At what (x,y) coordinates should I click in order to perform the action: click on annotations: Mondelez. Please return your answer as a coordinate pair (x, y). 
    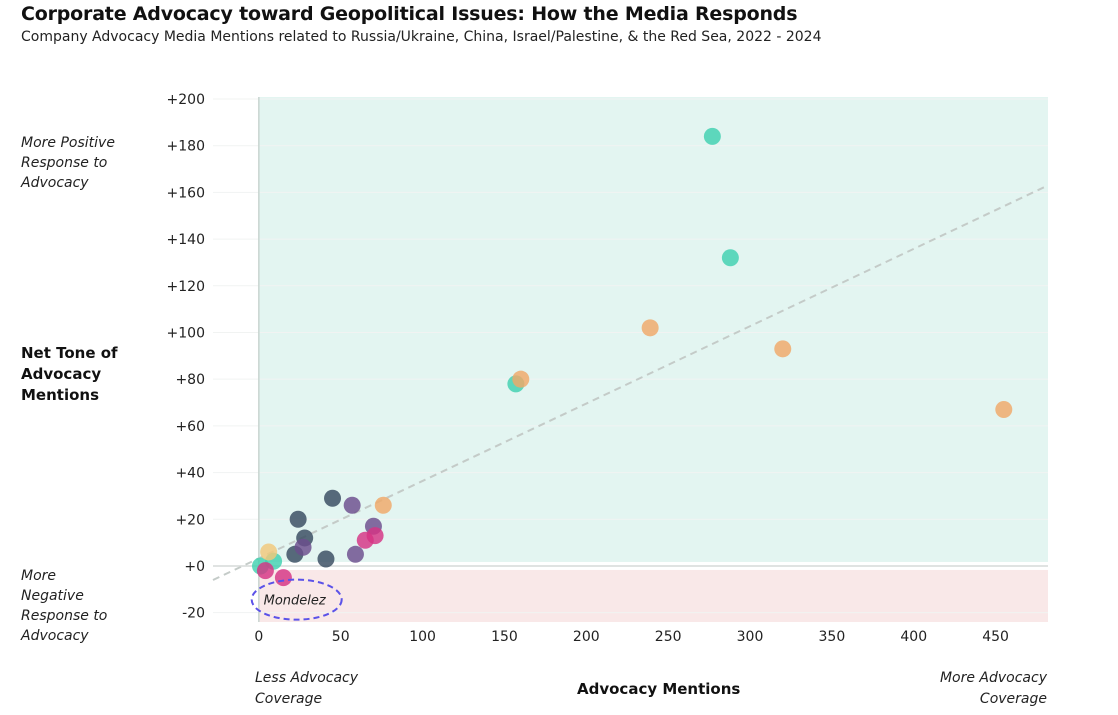
    Looking at the image, I should click on (296, 599).